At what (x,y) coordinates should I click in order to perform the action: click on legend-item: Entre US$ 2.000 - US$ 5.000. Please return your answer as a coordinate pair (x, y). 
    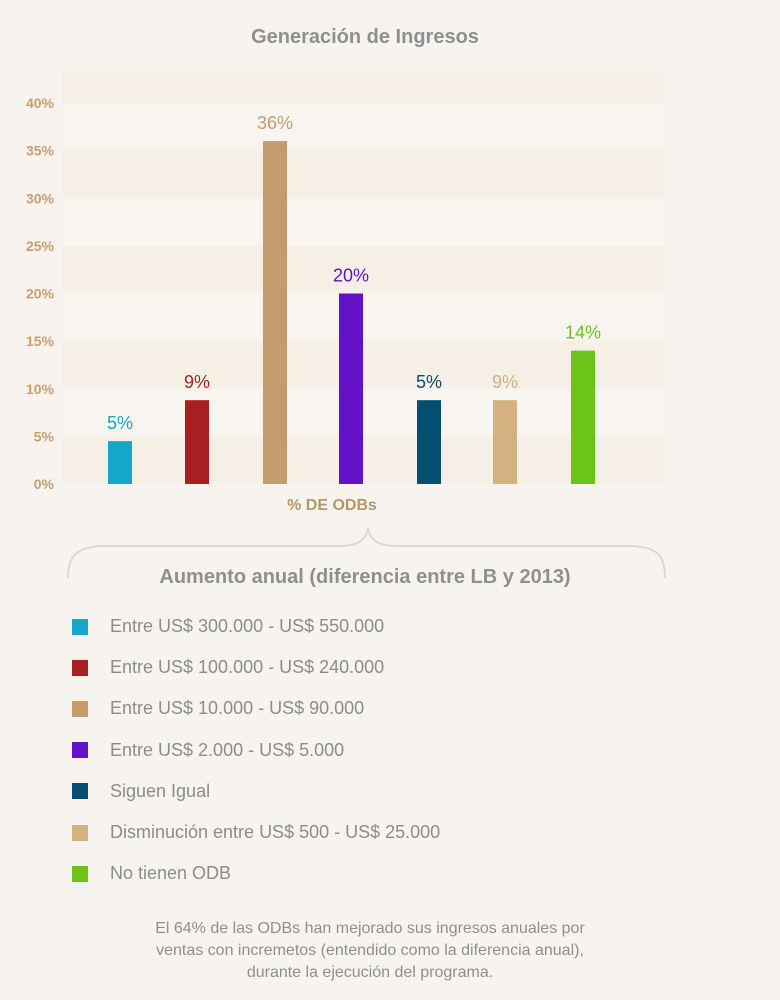
    Looking at the image, I should click on (256, 750).